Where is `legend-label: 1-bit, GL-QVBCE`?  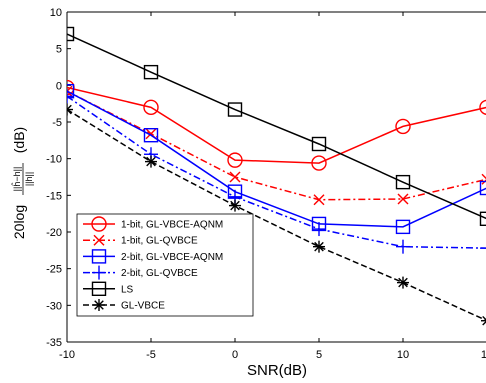 legend-label: 1-bit, GL-QVBCE is located at coordinates (159, 241).